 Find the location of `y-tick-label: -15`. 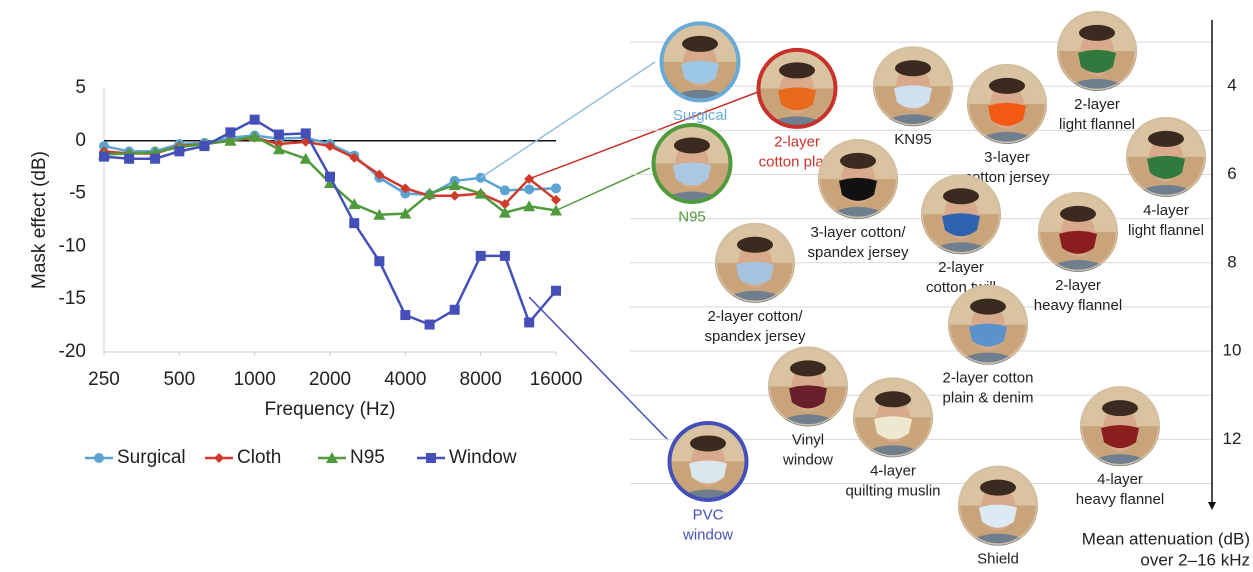

y-tick-label: -15 is located at coordinates (72, 298).